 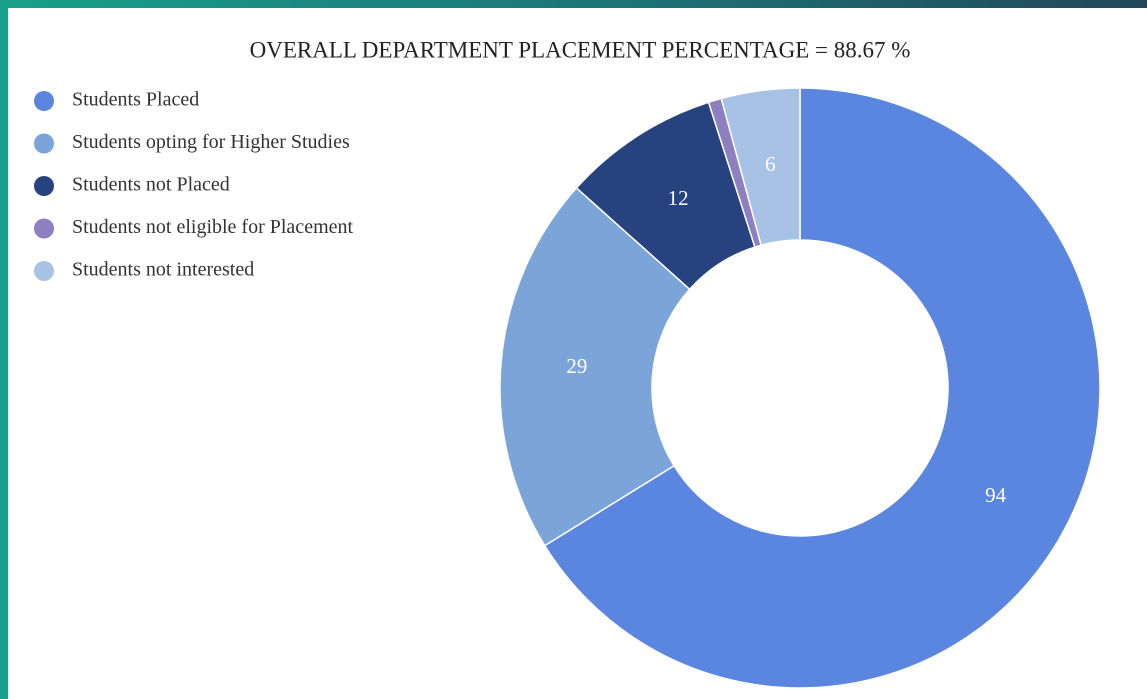 I want to click on legend-label: Students opting for Higher Studies, so click(x=211, y=142).